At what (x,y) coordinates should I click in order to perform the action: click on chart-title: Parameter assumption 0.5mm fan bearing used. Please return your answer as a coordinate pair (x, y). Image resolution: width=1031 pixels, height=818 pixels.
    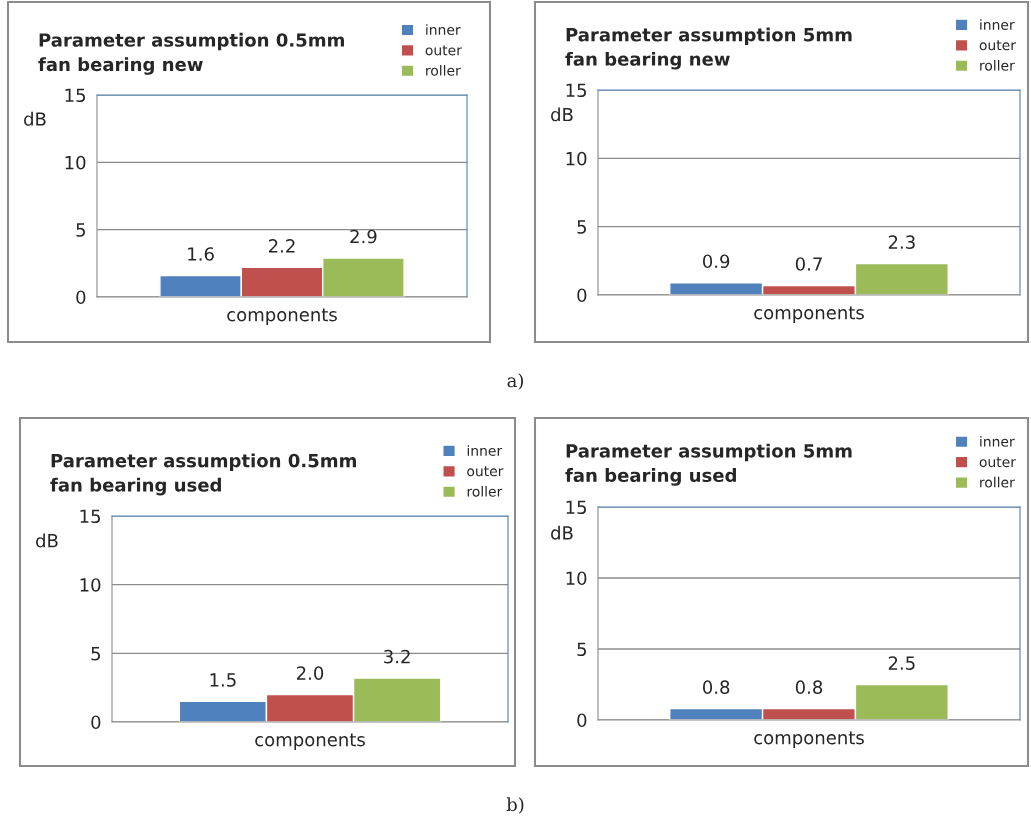
    Looking at the image, I should click on (203, 474).